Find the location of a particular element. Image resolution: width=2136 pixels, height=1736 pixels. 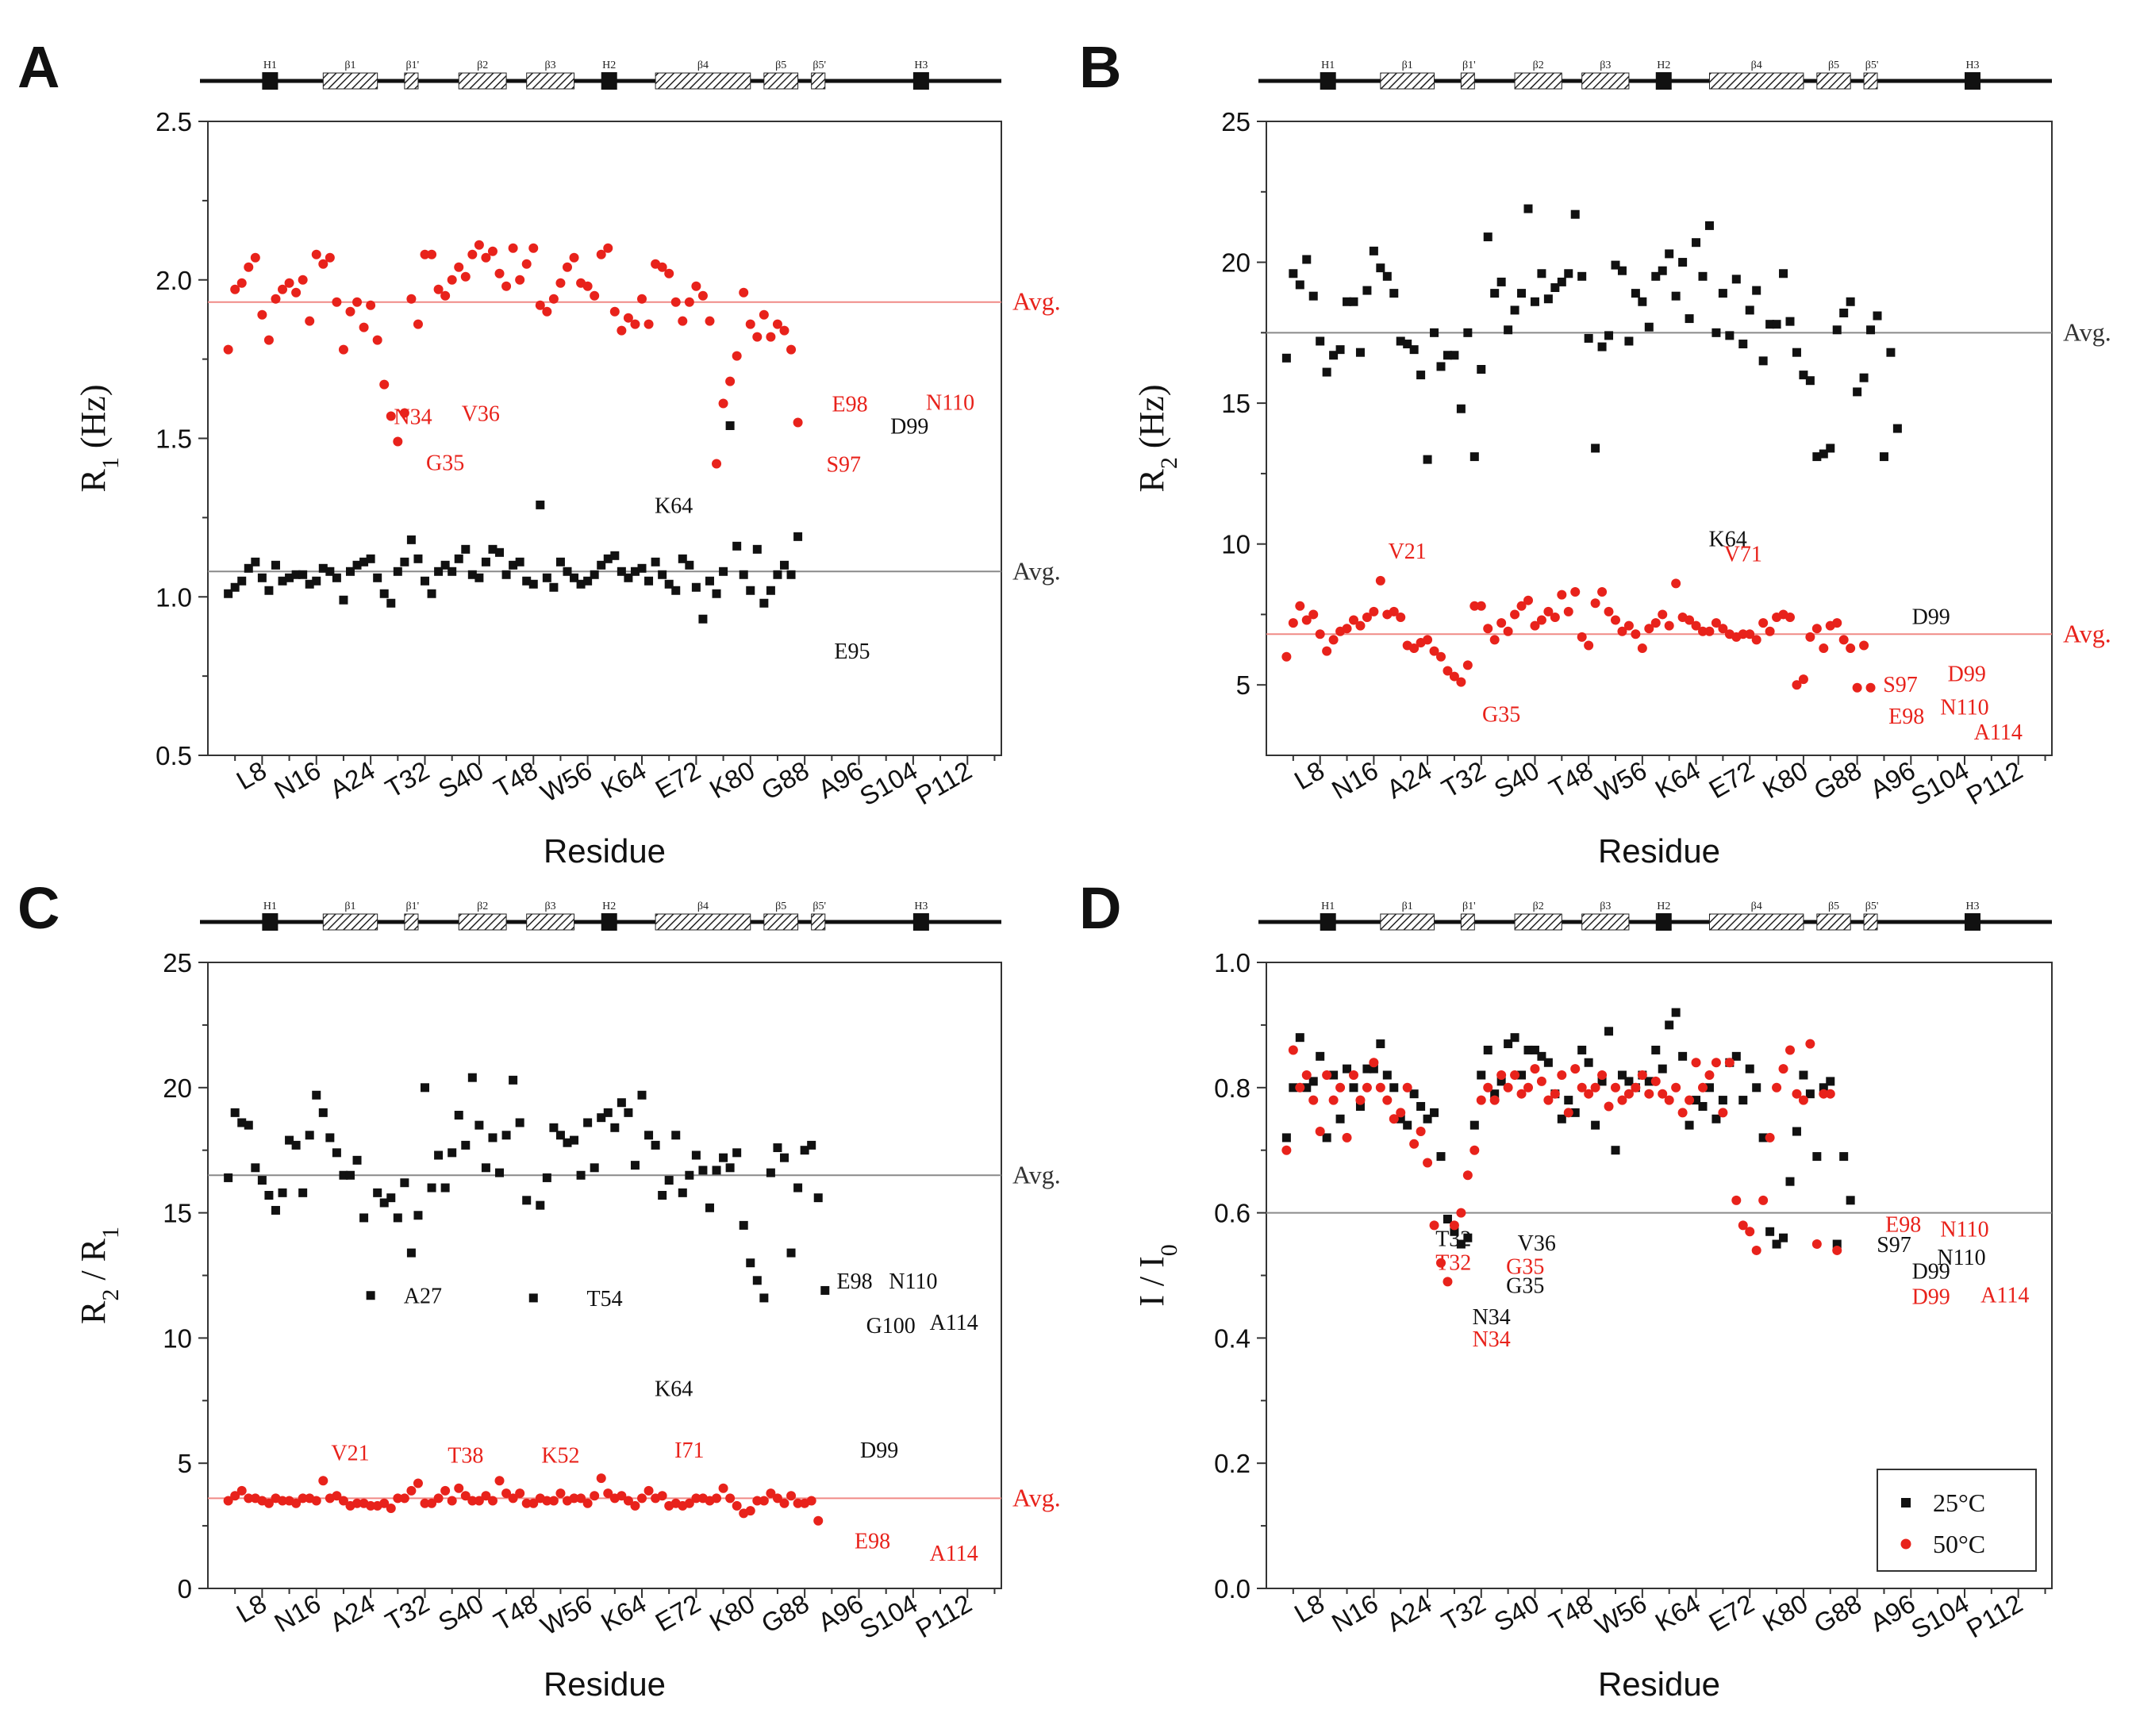

y-axis-title: R2 / R1 is located at coordinates (99, 1275).